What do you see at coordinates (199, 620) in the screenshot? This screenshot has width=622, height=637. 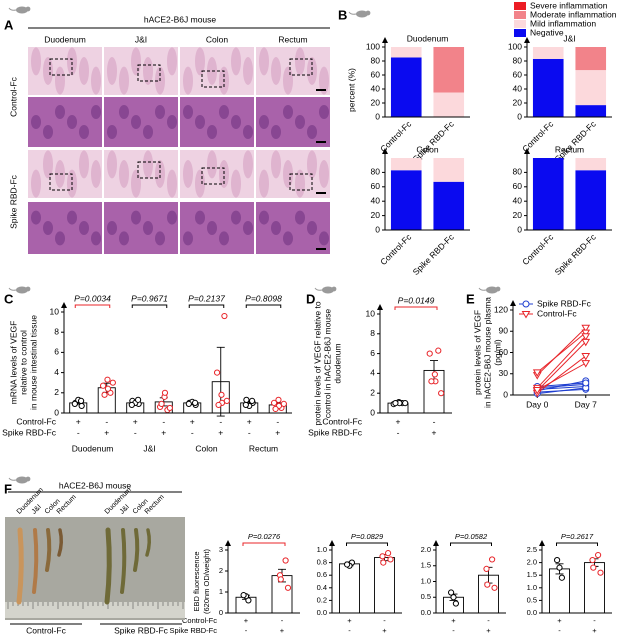 I see `row-label: Control-Fc` at bounding box center [199, 620].